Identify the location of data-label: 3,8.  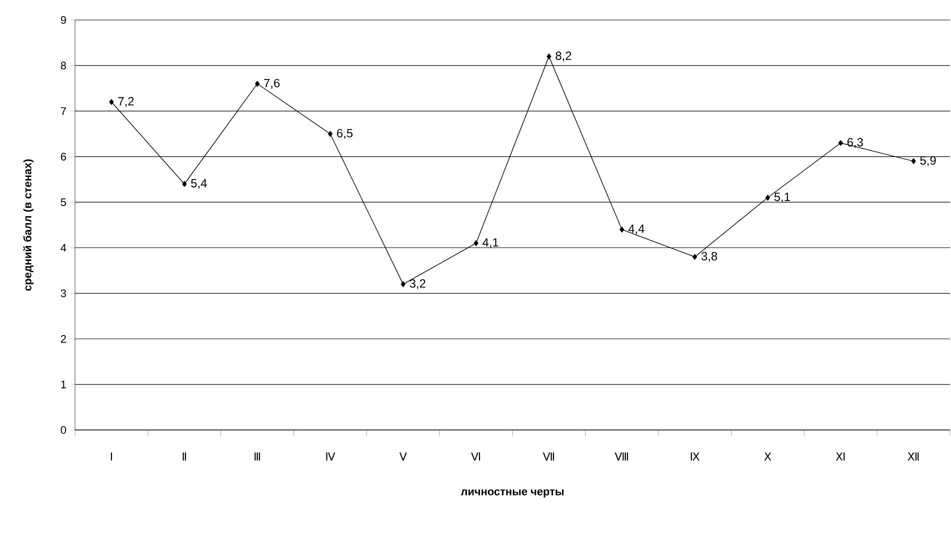
(709, 257).